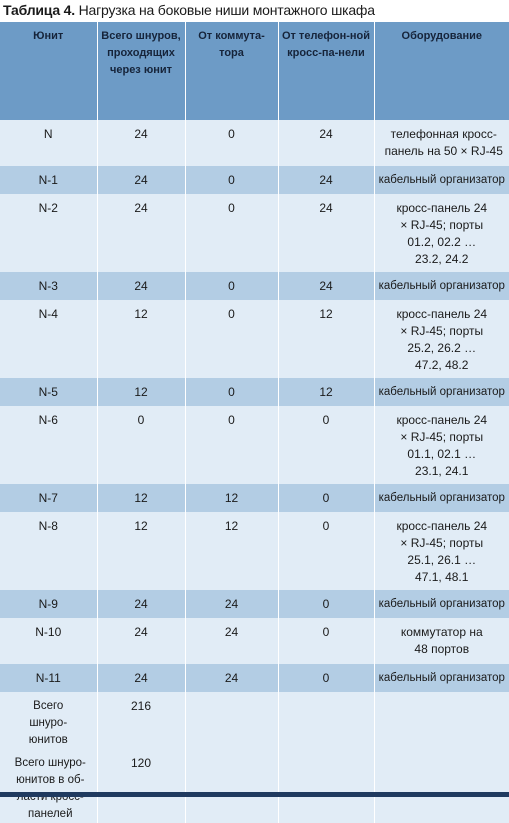 The width and height of the screenshot is (509, 823). What do you see at coordinates (49, 392) in the screenshot?
I see `cell-unit: N-5` at bounding box center [49, 392].